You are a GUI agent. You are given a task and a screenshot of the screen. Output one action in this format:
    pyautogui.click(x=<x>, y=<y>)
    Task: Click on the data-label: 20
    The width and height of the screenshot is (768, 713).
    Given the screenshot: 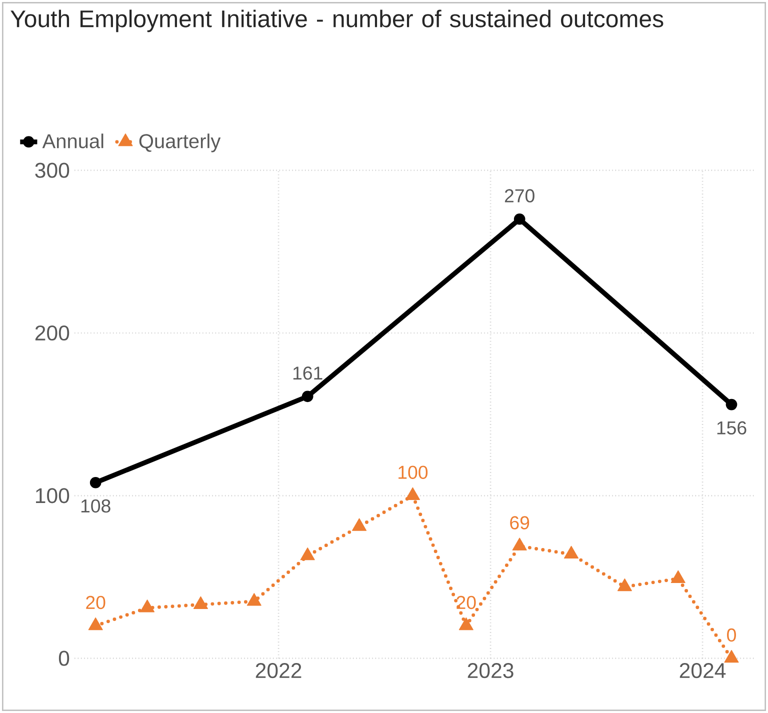 What is the action you would take?
    pyautogui.click(x=96, y=603)
    